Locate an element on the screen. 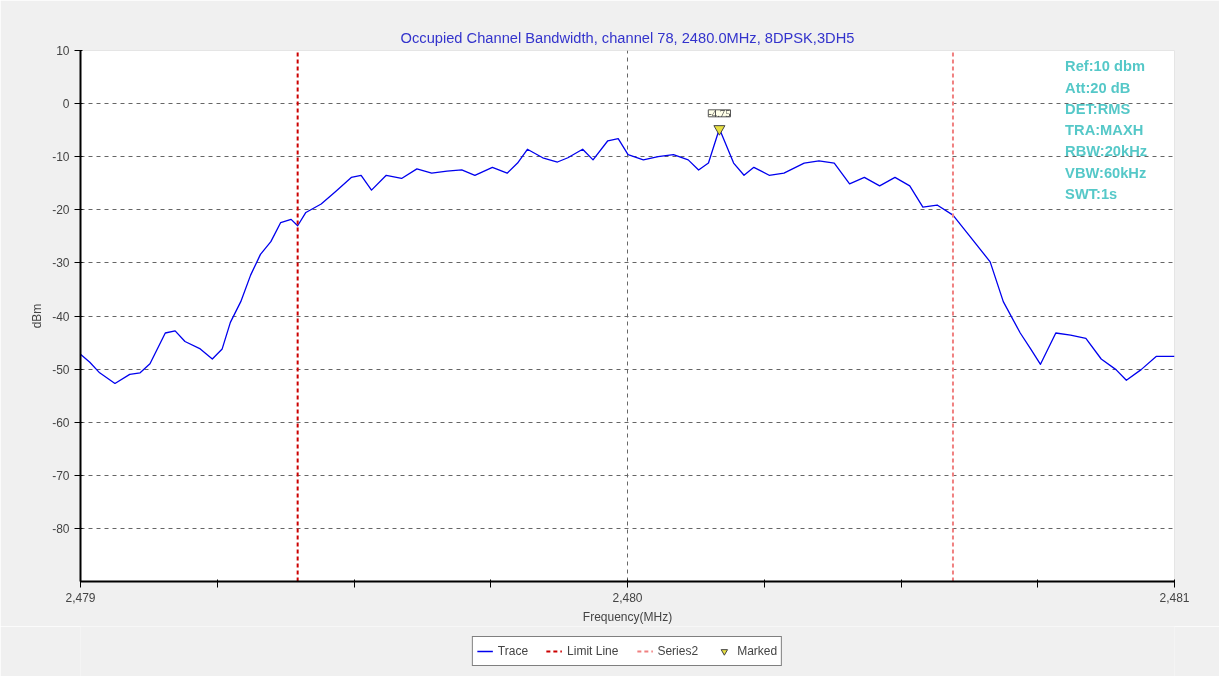 The width and height of the screenshot is (1219, 681). y-tick-label: 10 is located at coordinates (63, 51).